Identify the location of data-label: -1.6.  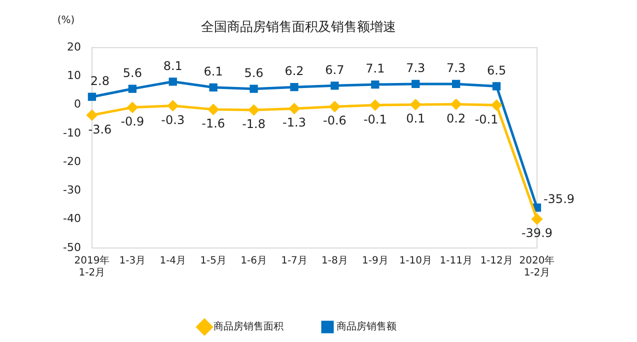
(214, 123).